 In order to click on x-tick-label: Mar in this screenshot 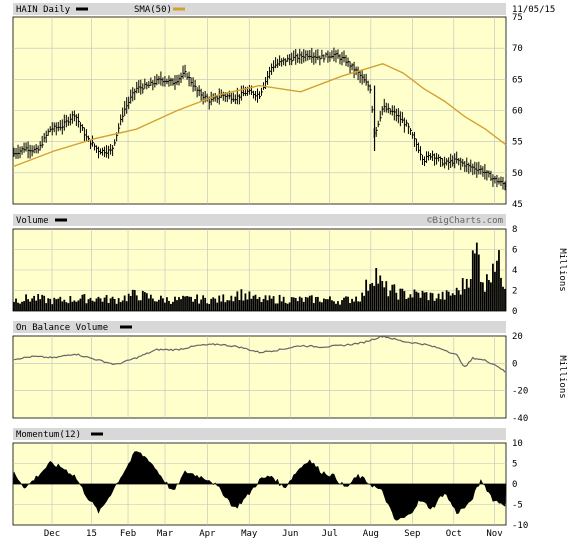, I will do `click(165, 534)`.